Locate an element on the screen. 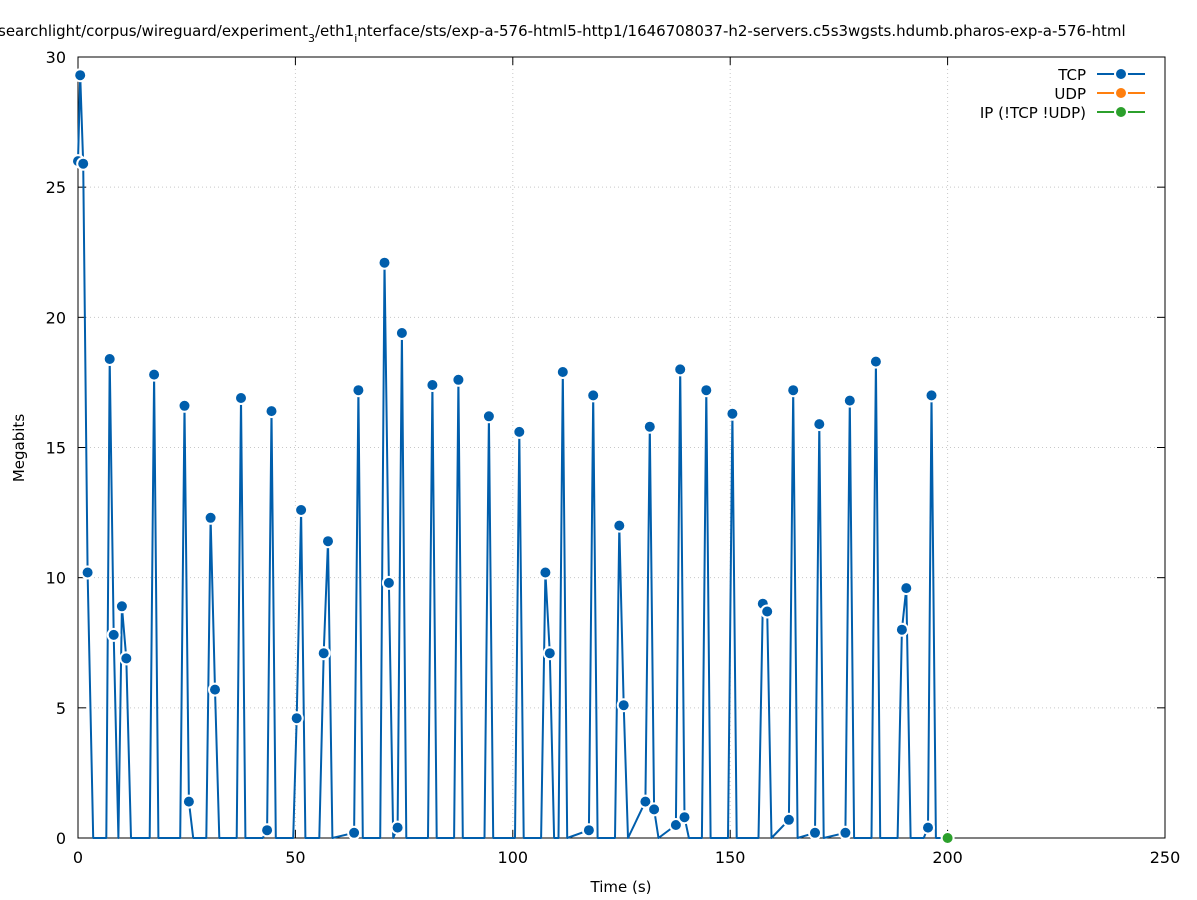 The image size is (1197, 900). y-tick-label: 0 is located at coordinates (61, 838).